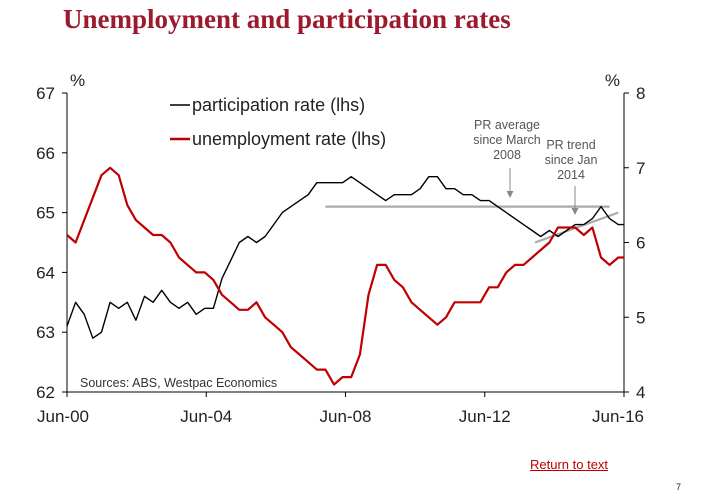 The image size is (721, 494). Describe the element at coordinates (485, 416) in the screenshot. I see `x-tick-label: Jun-12` at that location.